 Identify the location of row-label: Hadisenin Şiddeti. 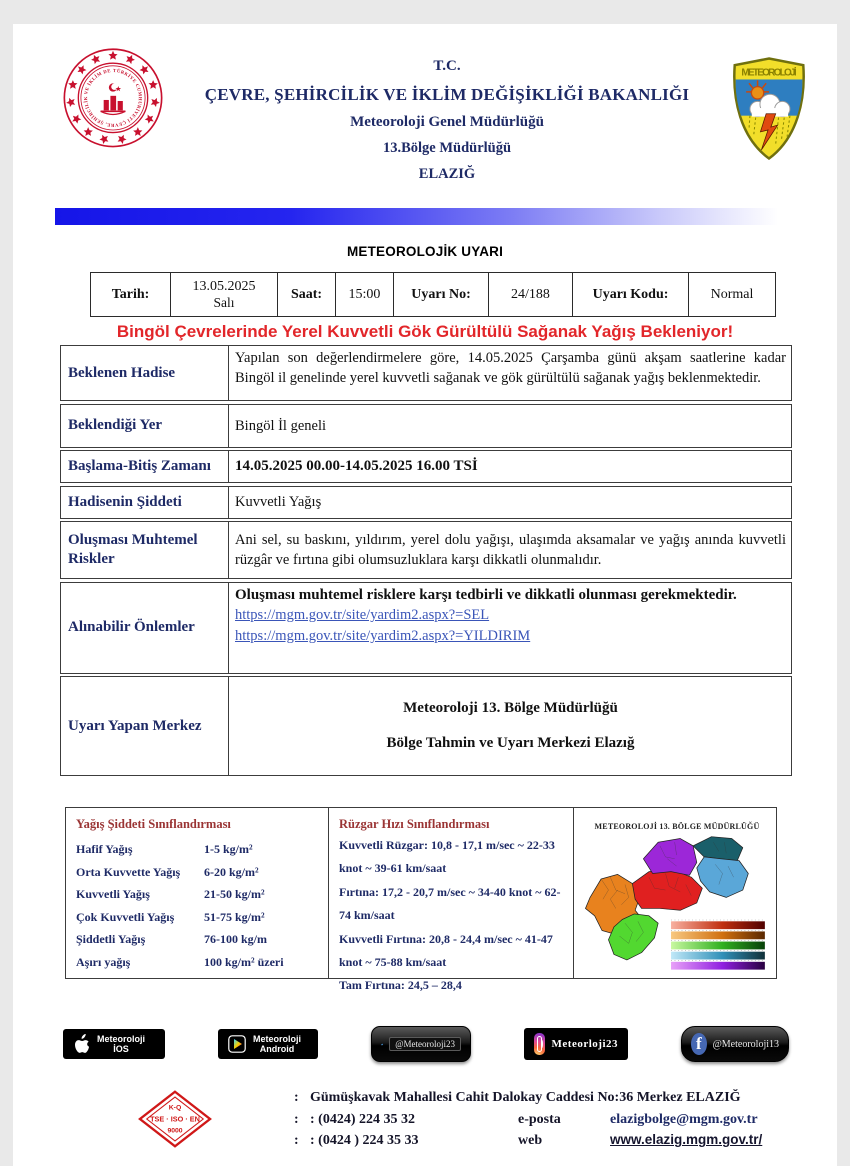
(145, 502).